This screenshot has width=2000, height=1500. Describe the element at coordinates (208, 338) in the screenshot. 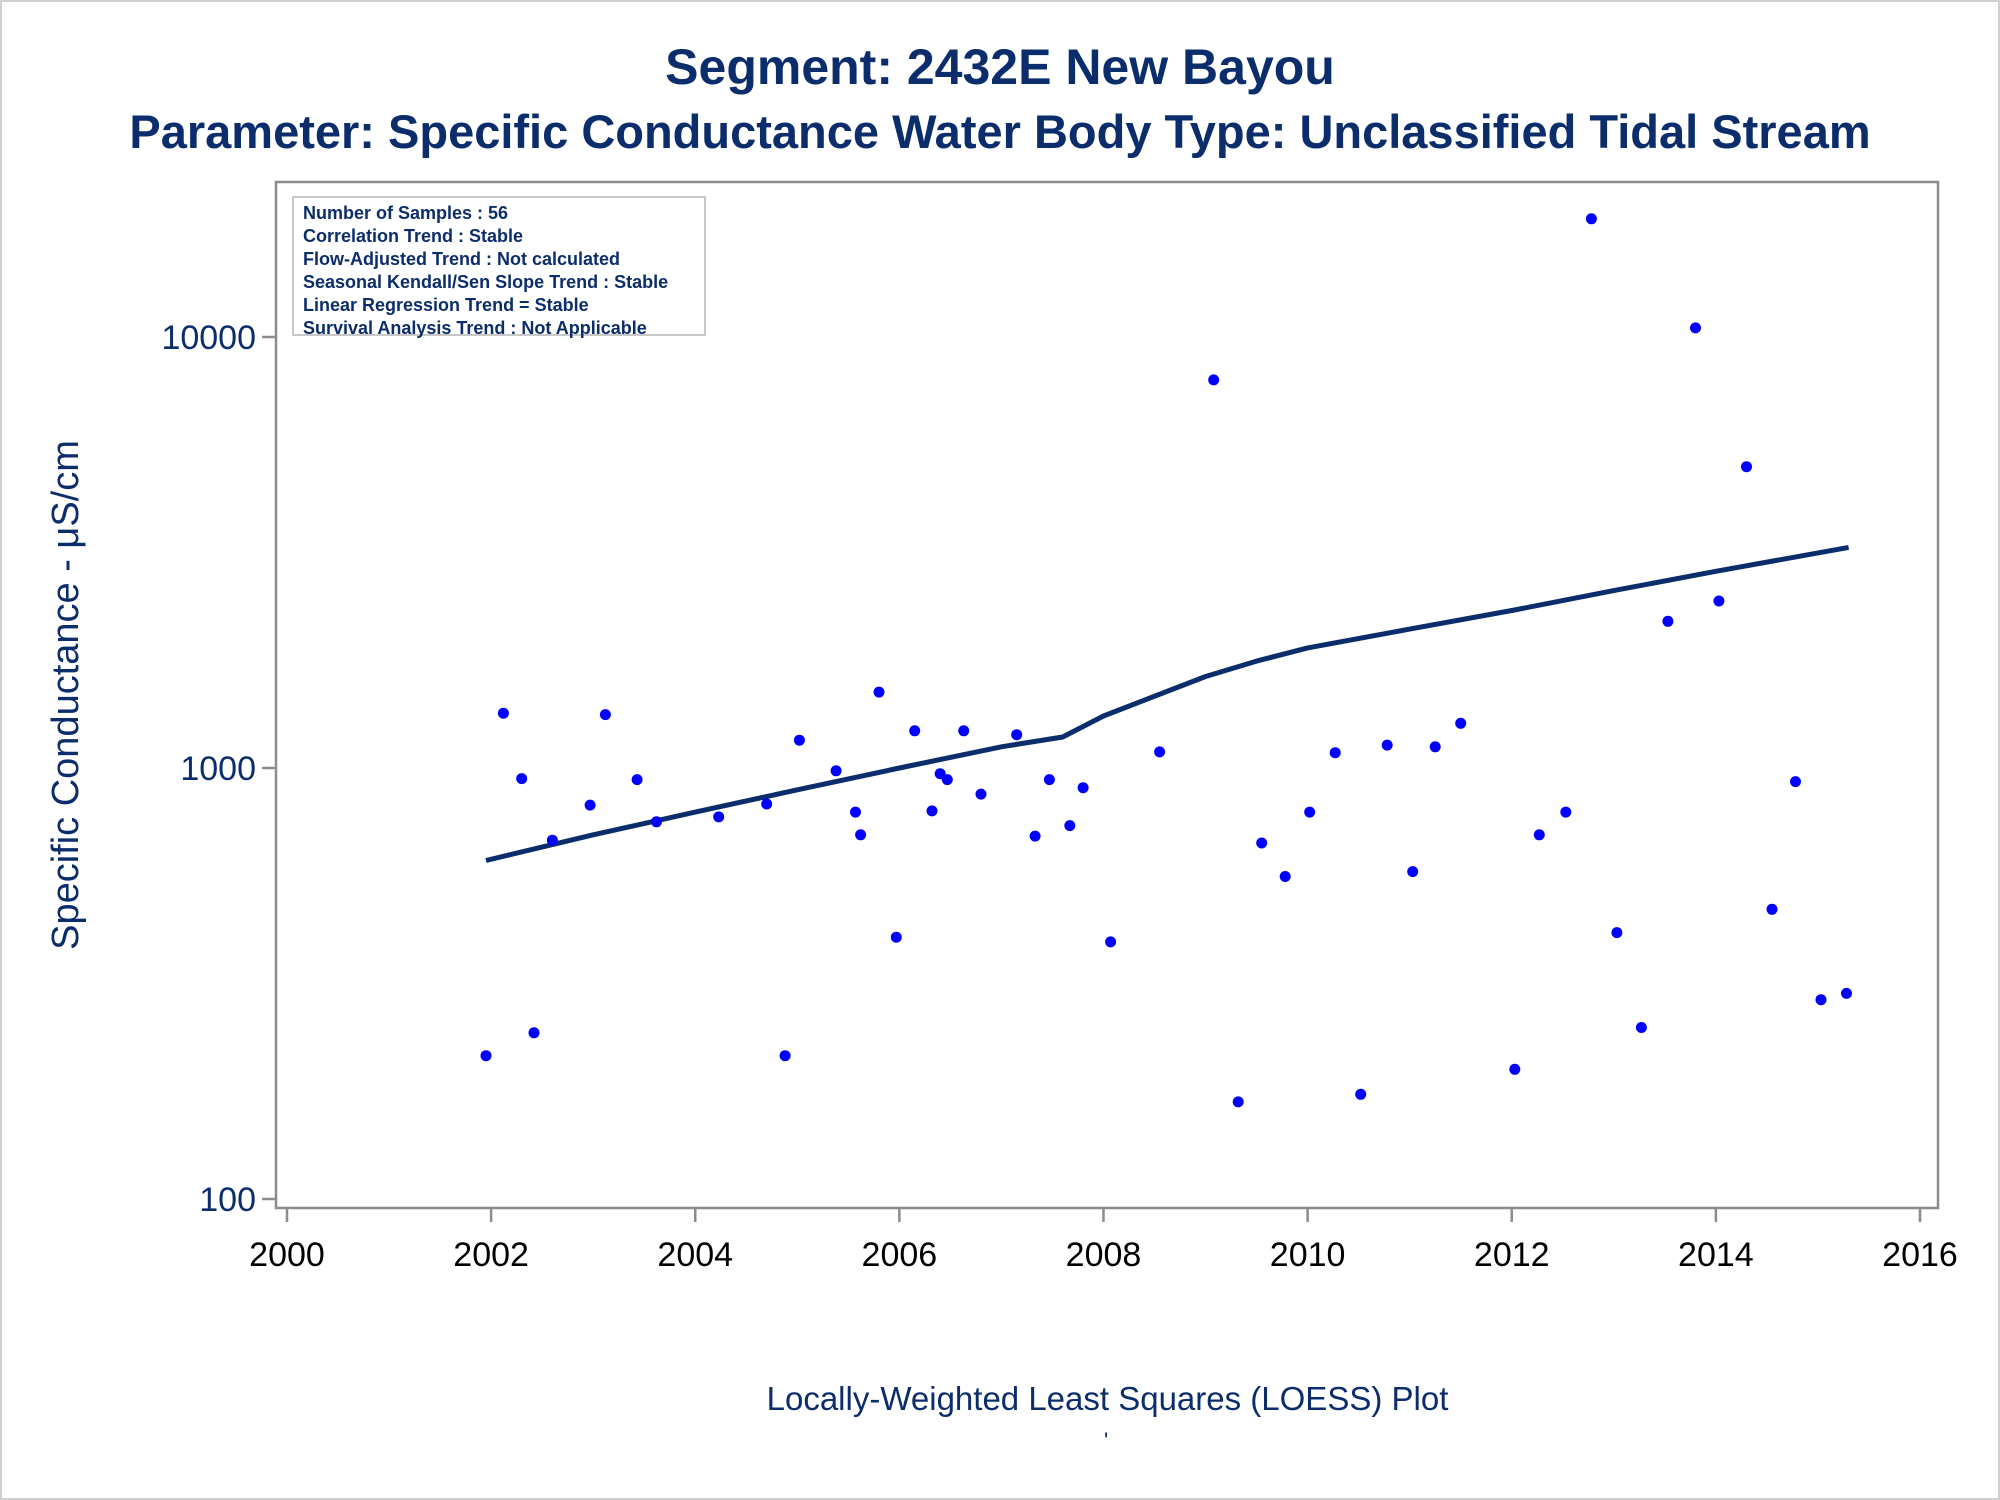

I see `y-tick-label: 10000` at that location.